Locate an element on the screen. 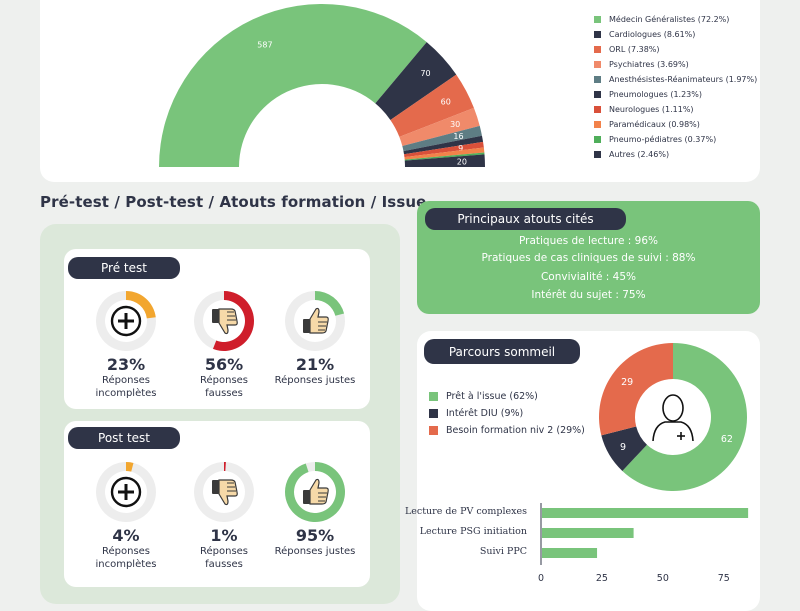 The width and height of the screenshot is (800, 611). stat-percentage: 1% is located at coordinates (224, 535).